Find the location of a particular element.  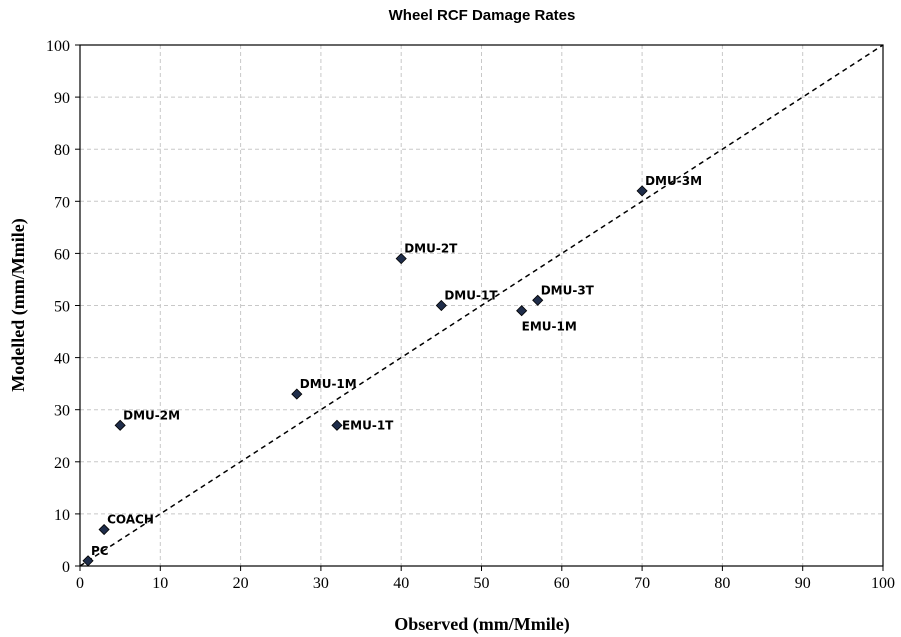

x-tick-label: 10 is located at coordinates (160, 583).